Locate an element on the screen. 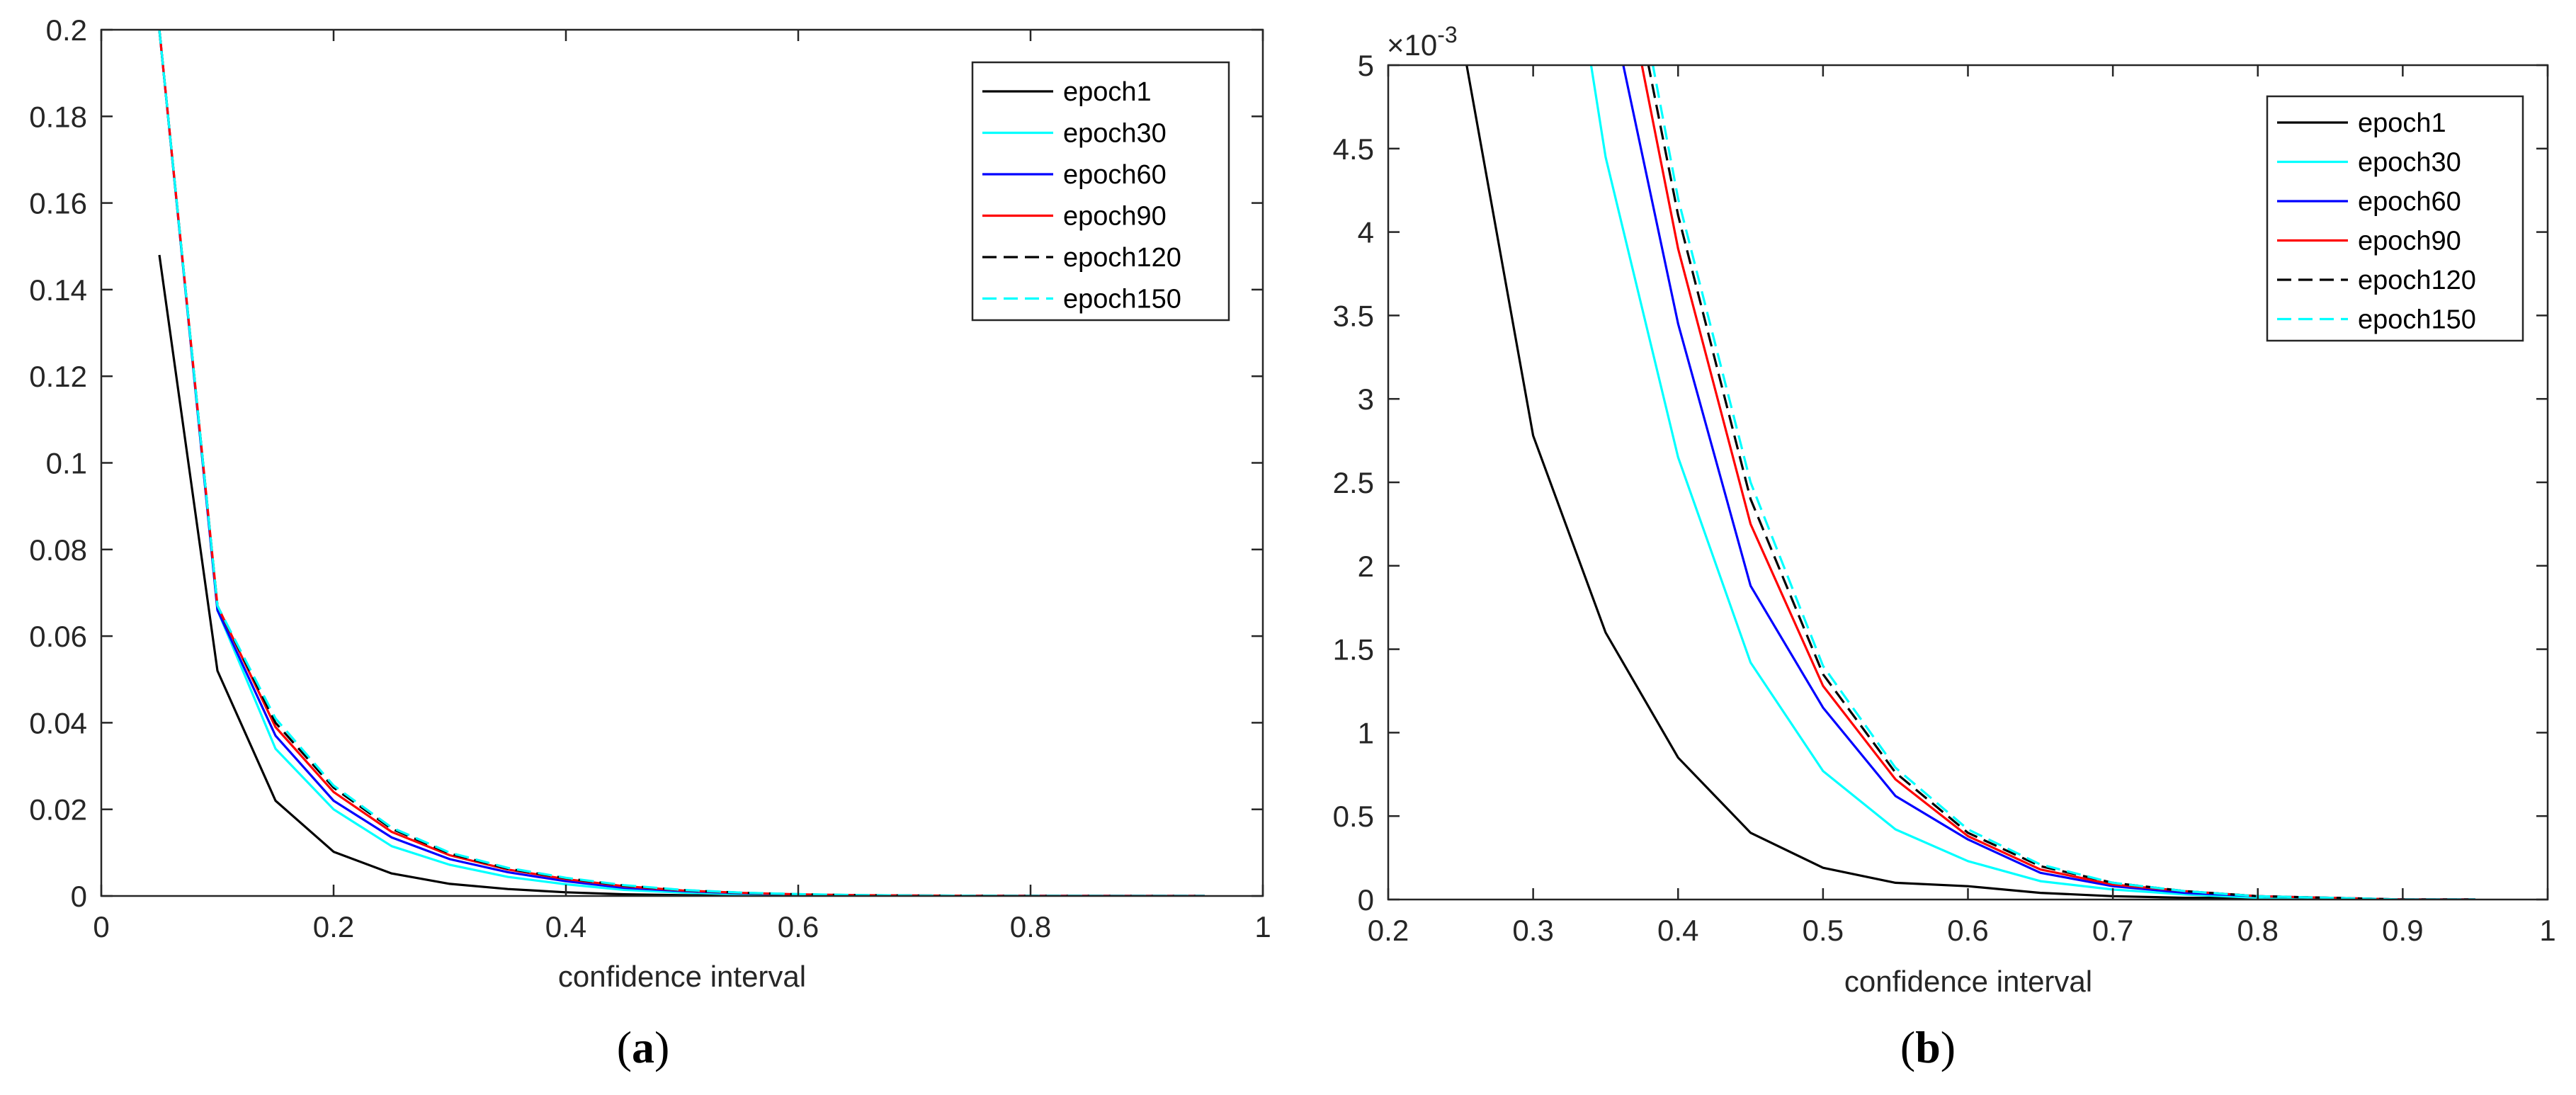 Image resolution: width=2576 pixels, height=1095 pixels. x-tick-label: 0.7 is located at coordinates (2112, 930).